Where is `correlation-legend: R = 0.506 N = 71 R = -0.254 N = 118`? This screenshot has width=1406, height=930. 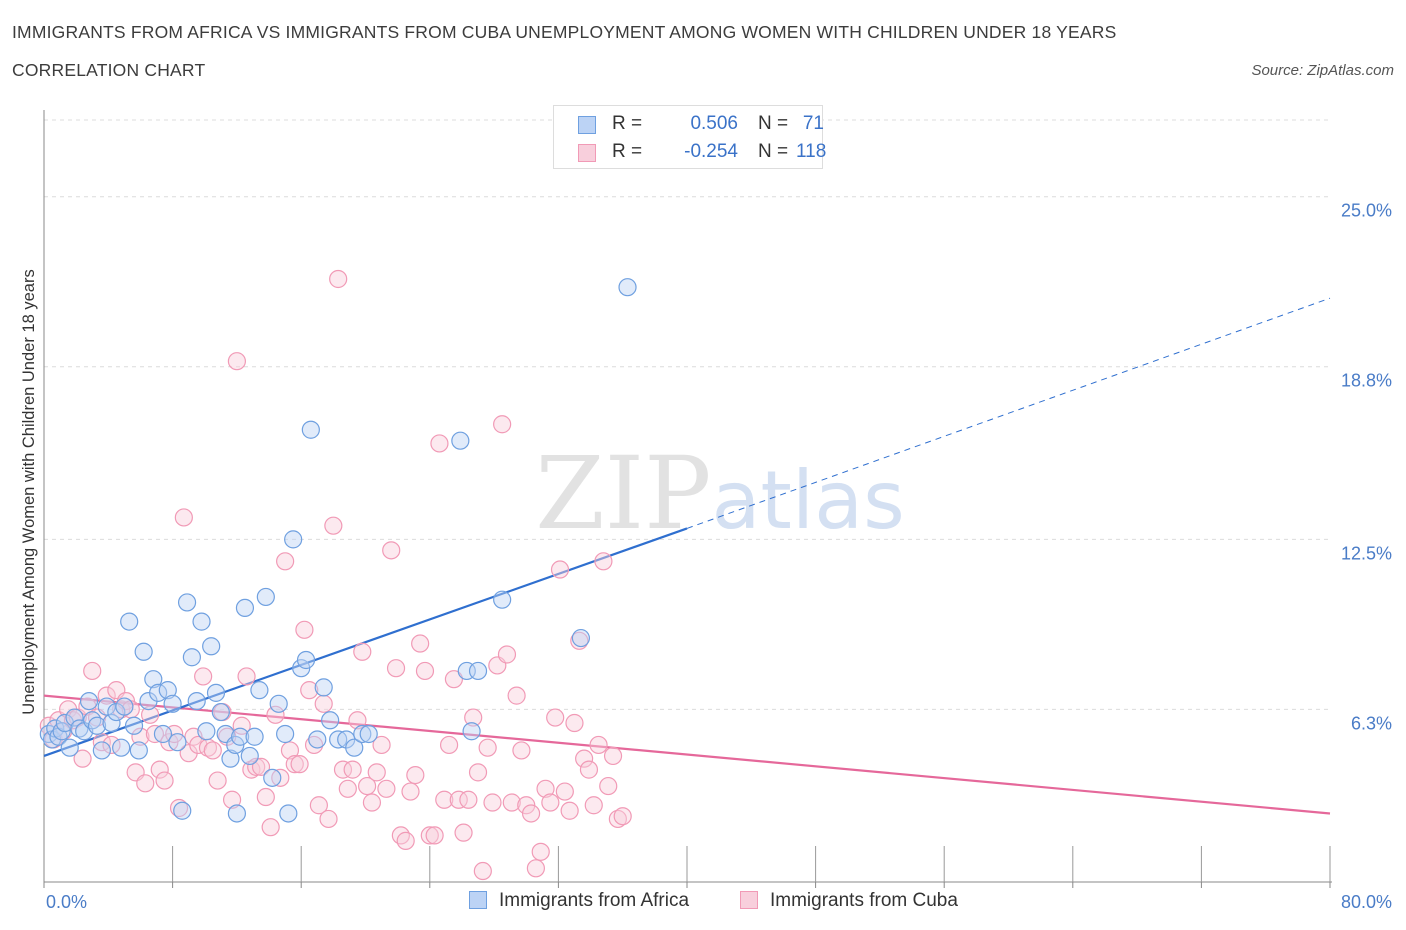 correlation-legend: R = 0.506 N = 71 R = -0.254 N = 118 is located at coordinates (689, 137).